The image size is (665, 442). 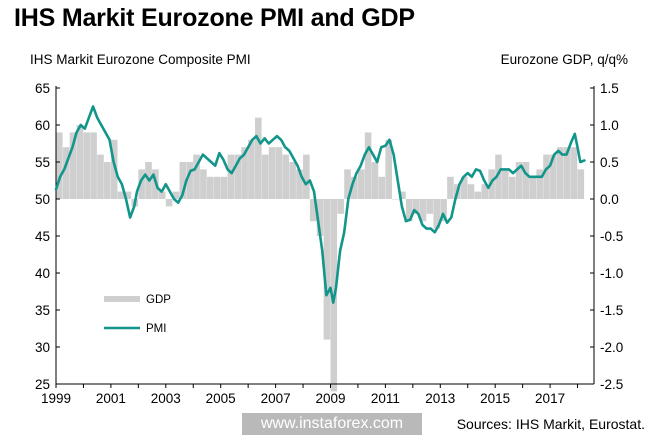 I want to click on right-tick-label: 0.0, so click(x=609, y=199).